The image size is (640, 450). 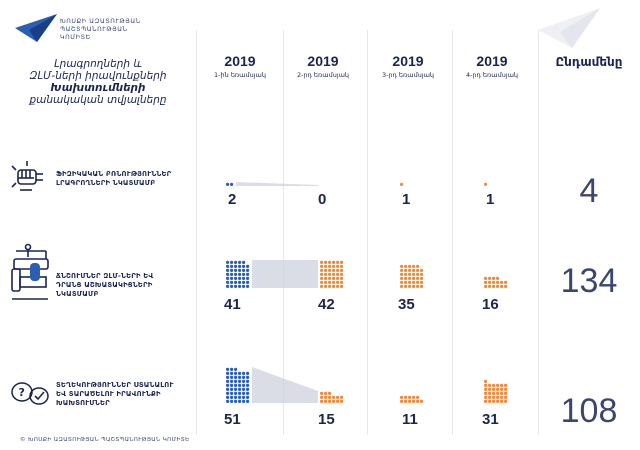 I want to click on column-quarter: 4-րդ եռամսյակ, so click(x=492, y=75).